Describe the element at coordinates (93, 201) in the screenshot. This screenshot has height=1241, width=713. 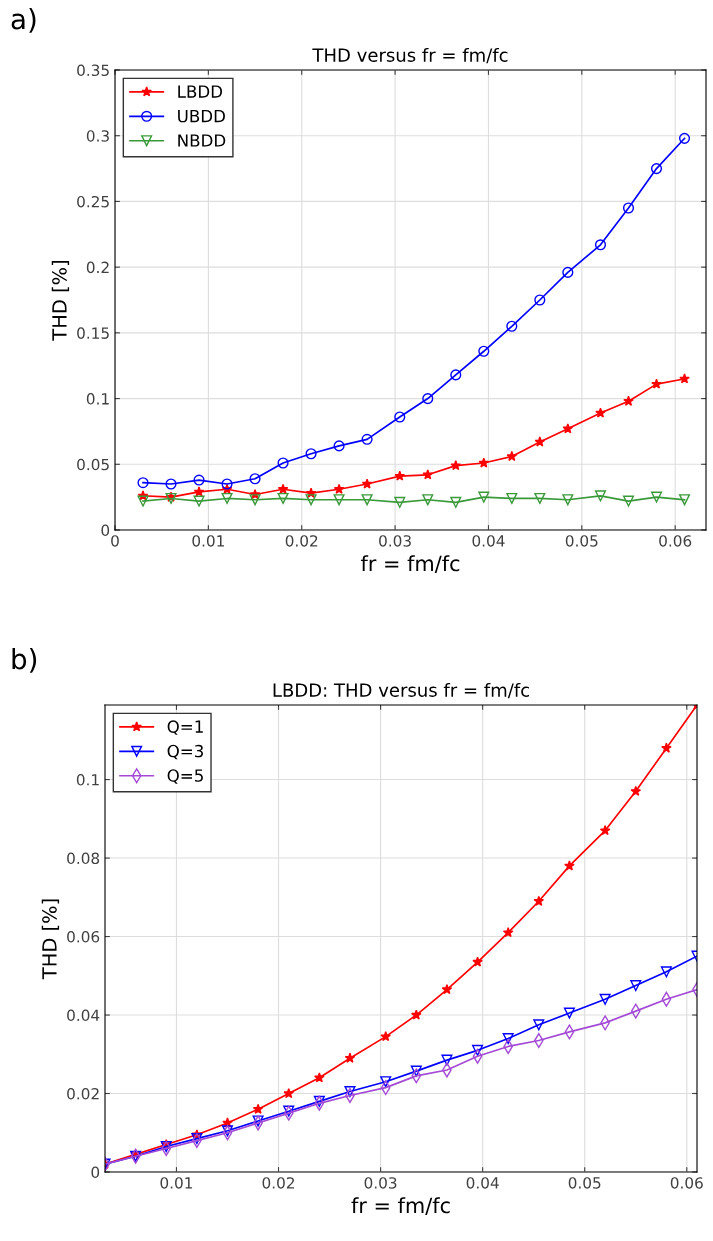
I see `y-tick-label: 0.25` at that location.